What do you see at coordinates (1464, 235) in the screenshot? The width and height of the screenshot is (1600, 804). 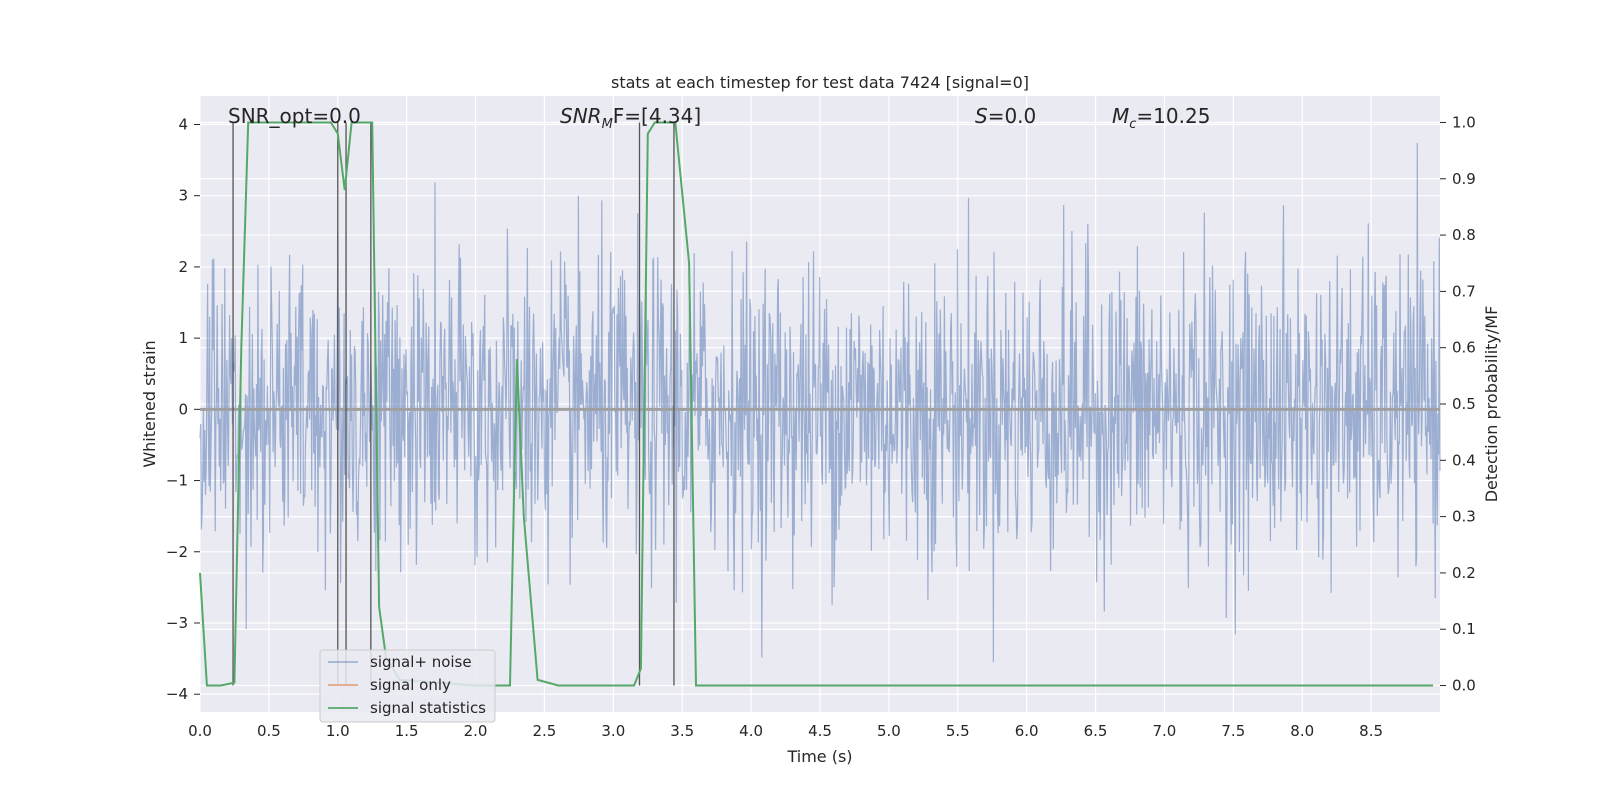 I see `y2-tick-label: 0.8` at bounding box center [1464, 235].